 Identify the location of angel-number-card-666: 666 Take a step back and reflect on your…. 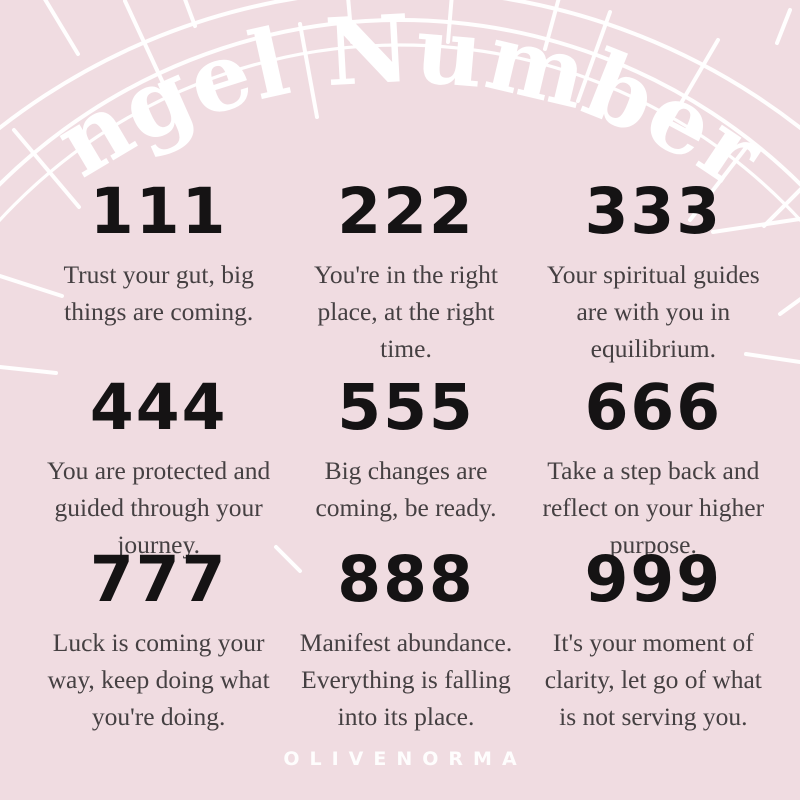
(653, 463).